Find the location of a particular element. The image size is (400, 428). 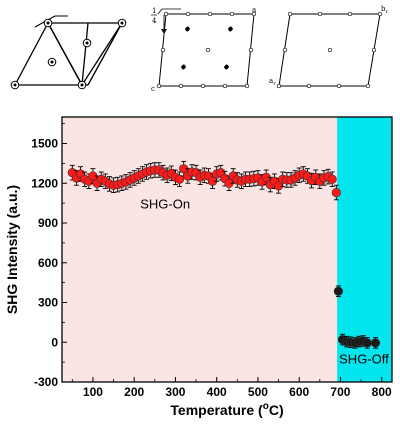

screw-axis-symbols is located at coordinates (207, 48).